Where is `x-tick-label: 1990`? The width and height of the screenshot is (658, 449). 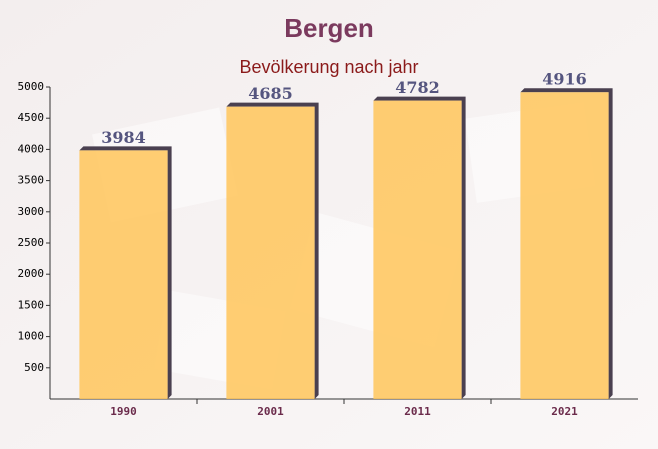 x-tick-label: 1990 is located at coordinates (123, 411).